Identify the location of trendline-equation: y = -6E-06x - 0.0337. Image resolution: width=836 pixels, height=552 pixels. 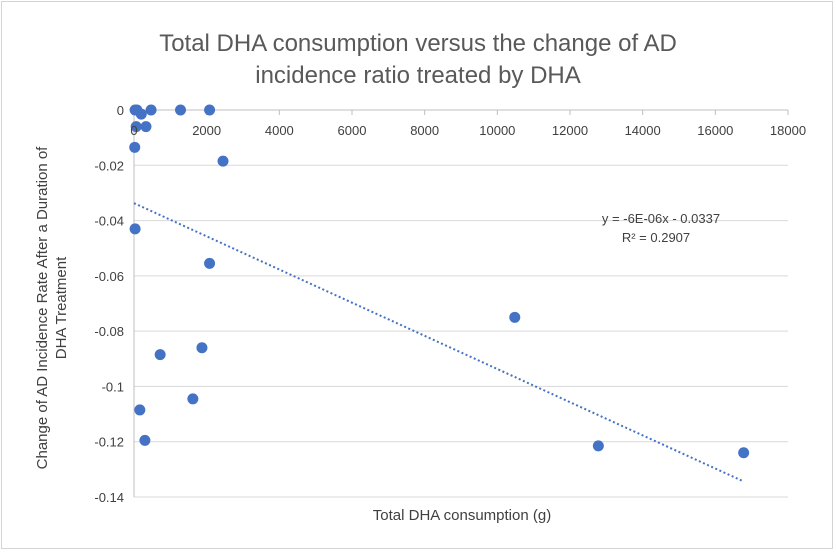
(661, 218).